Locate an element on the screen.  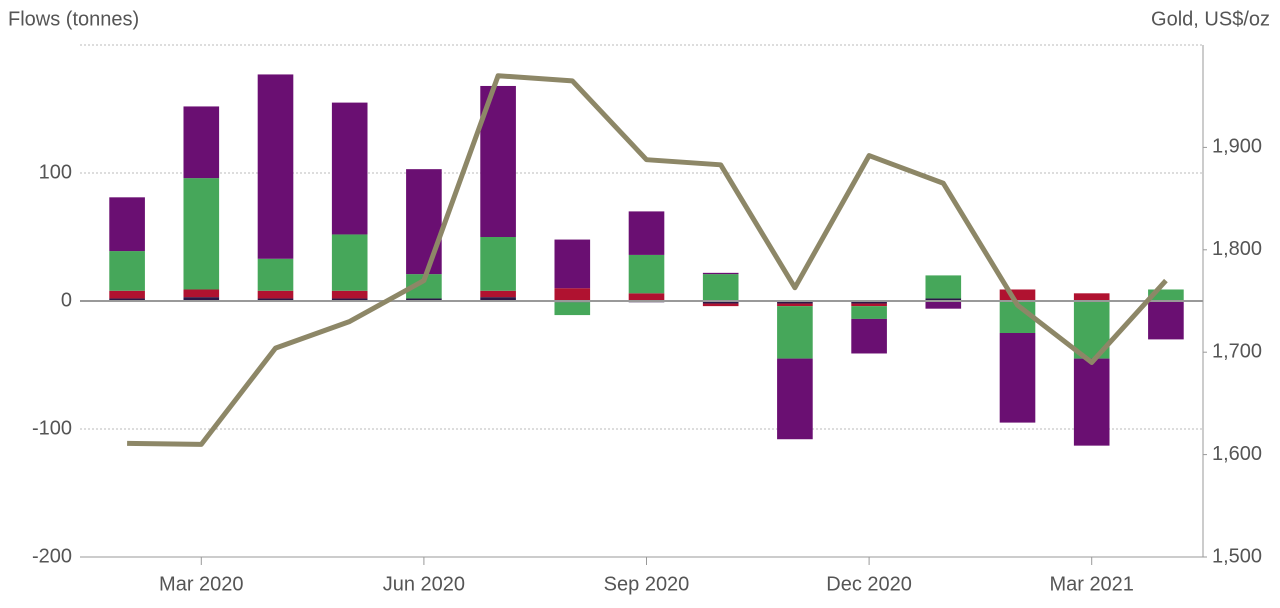
y2-tick-label: 1,700 is located at coordinates (1237, 351).